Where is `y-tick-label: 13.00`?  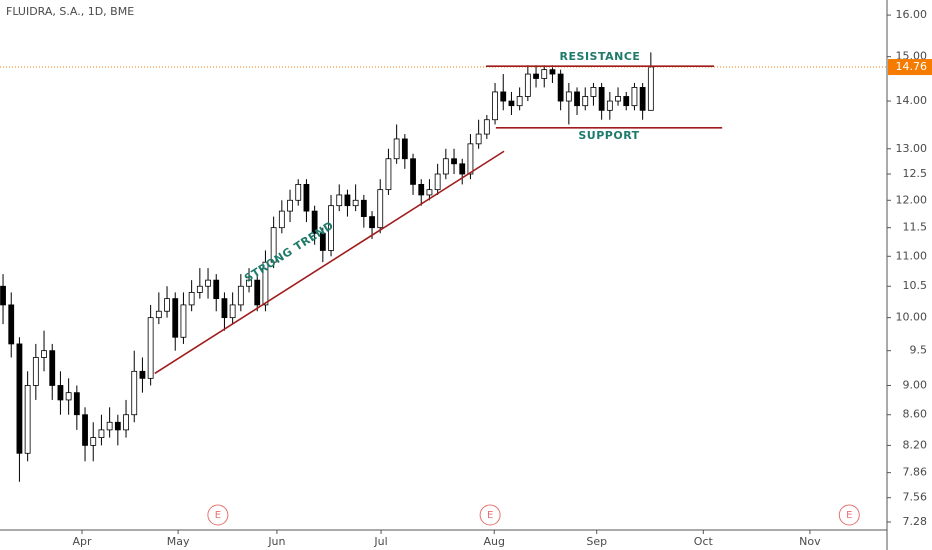 y-tick-label: 13.00 is located at coordinates (912, 148).